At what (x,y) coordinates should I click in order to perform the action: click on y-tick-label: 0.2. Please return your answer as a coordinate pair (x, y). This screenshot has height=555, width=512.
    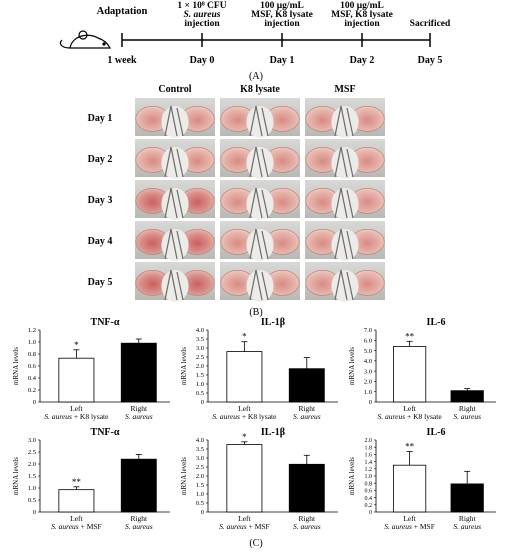
    Looking at the image, I should click on (32, 390).